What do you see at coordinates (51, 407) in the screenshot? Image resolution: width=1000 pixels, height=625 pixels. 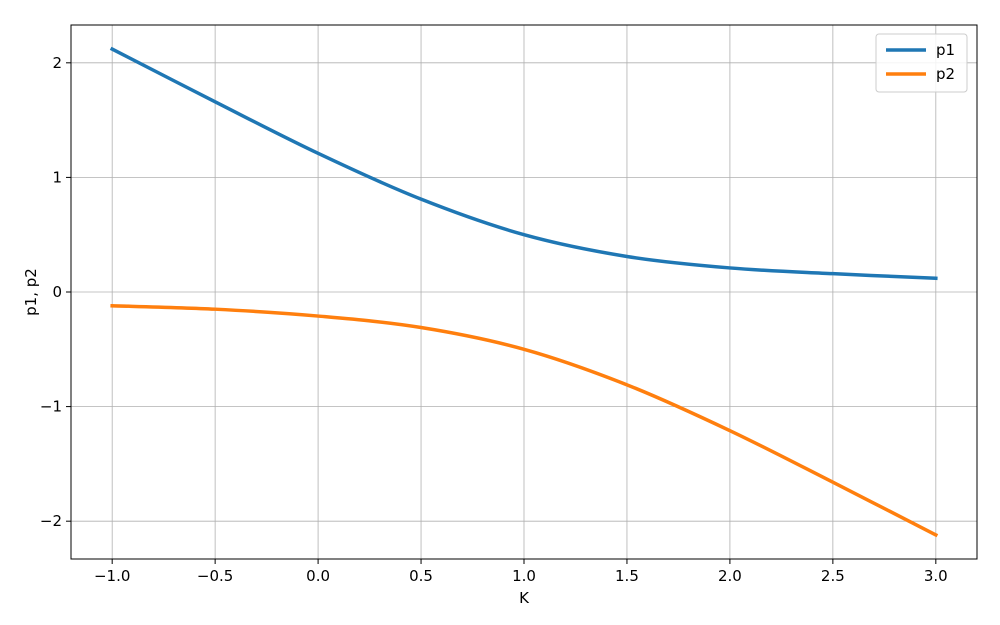 I see `y-tick-label: −1` at bounding box center [51, 407].